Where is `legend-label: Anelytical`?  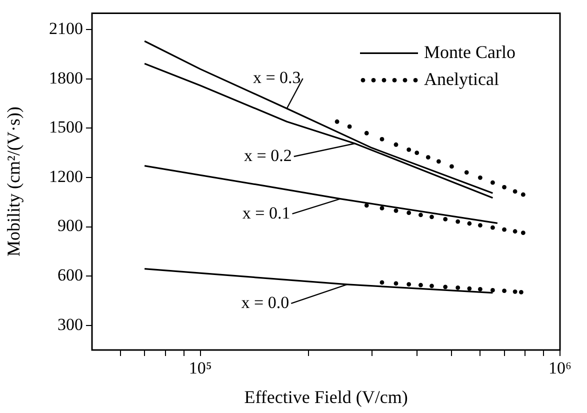 legend-label: Anelytical is located at coordinates (461, 78).